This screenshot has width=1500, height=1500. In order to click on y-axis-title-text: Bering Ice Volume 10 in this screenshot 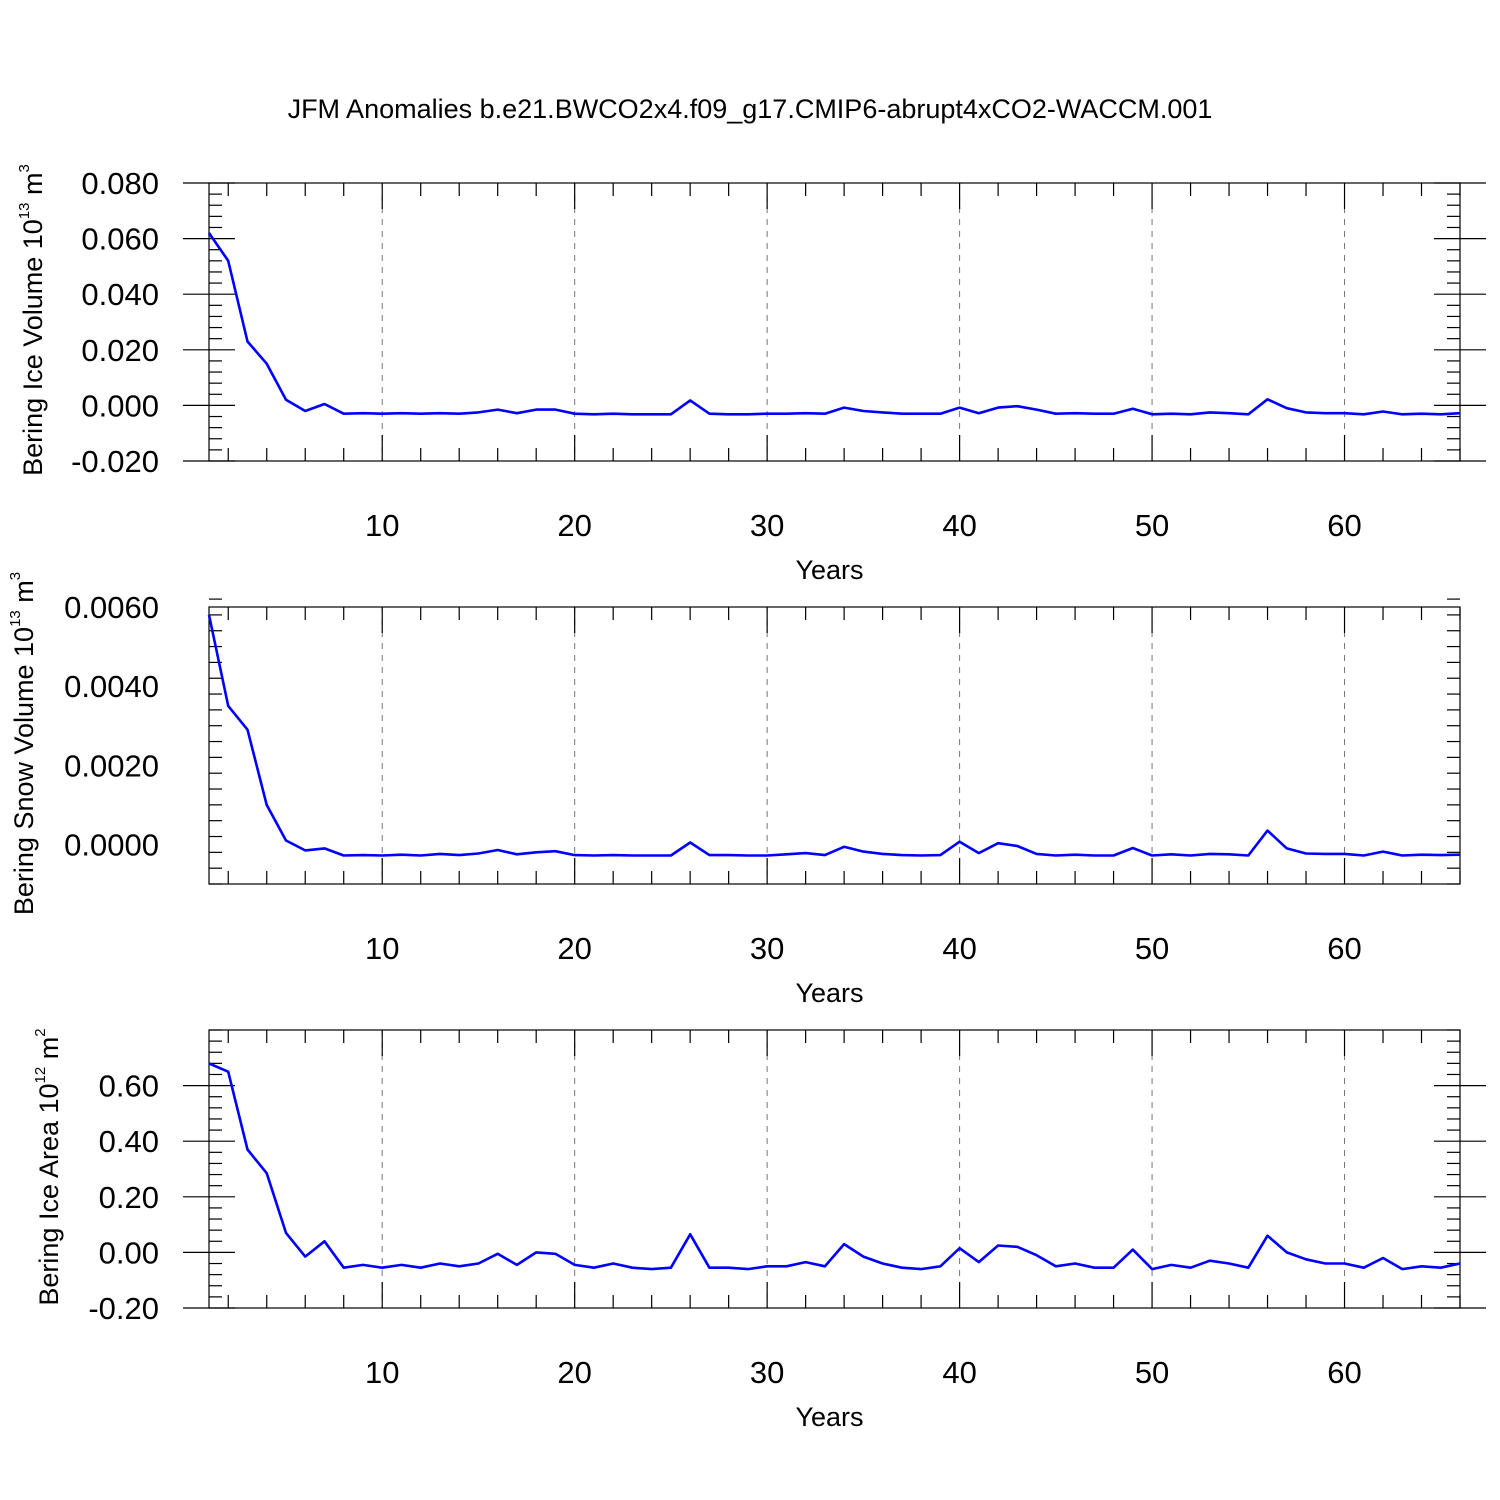, I will do `click(33, 347)`.